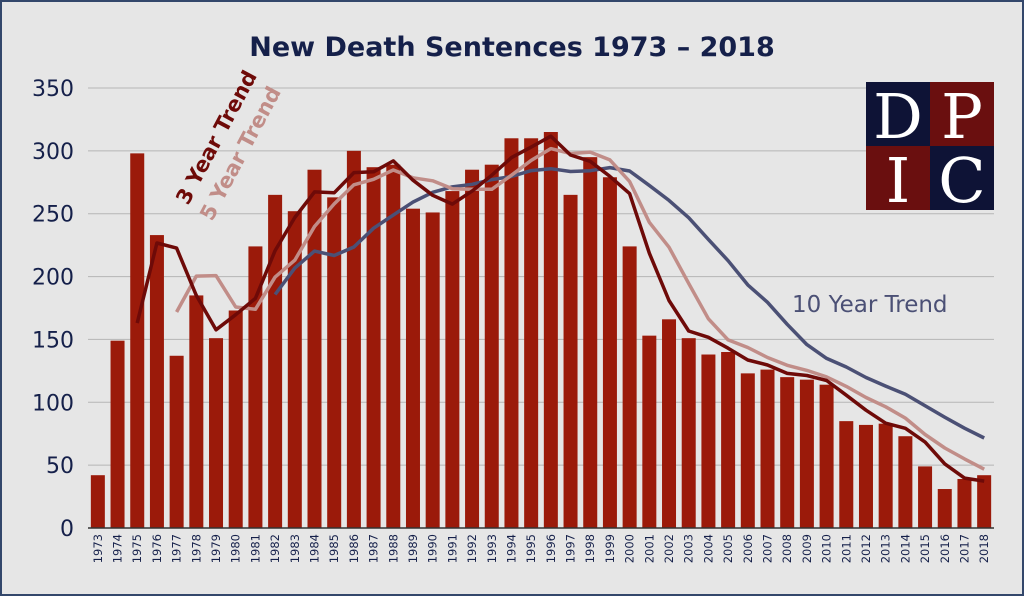 This screenshot has width=1024, height=596. What do you see at coordinates (118, 548) in the screenshot?
I see `x-tick-label: 1974` at bounding box center [118, 548].